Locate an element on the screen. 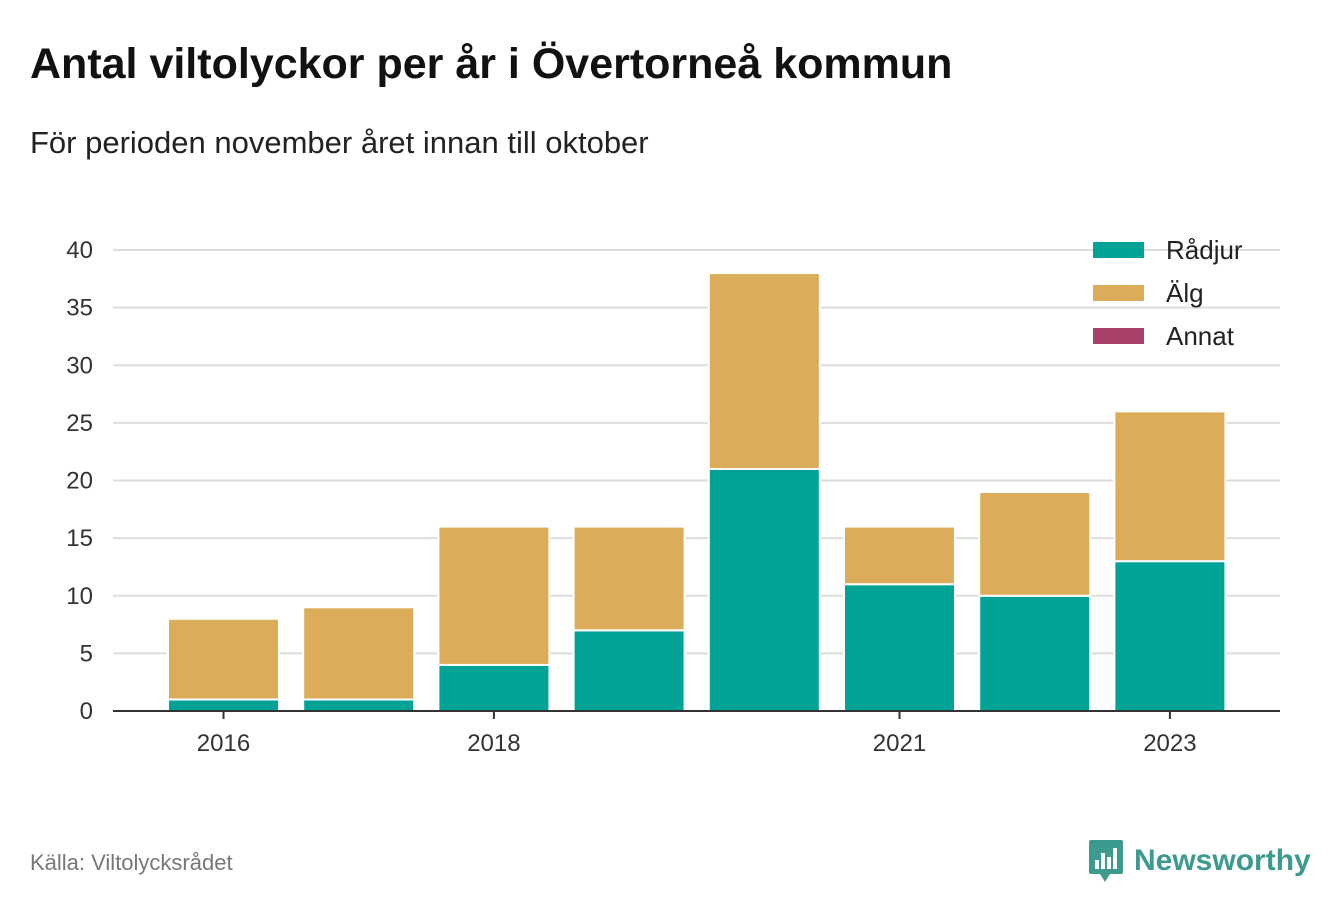  bar-chart-speech-bubble-icon is located at coordinates (1106, 861).